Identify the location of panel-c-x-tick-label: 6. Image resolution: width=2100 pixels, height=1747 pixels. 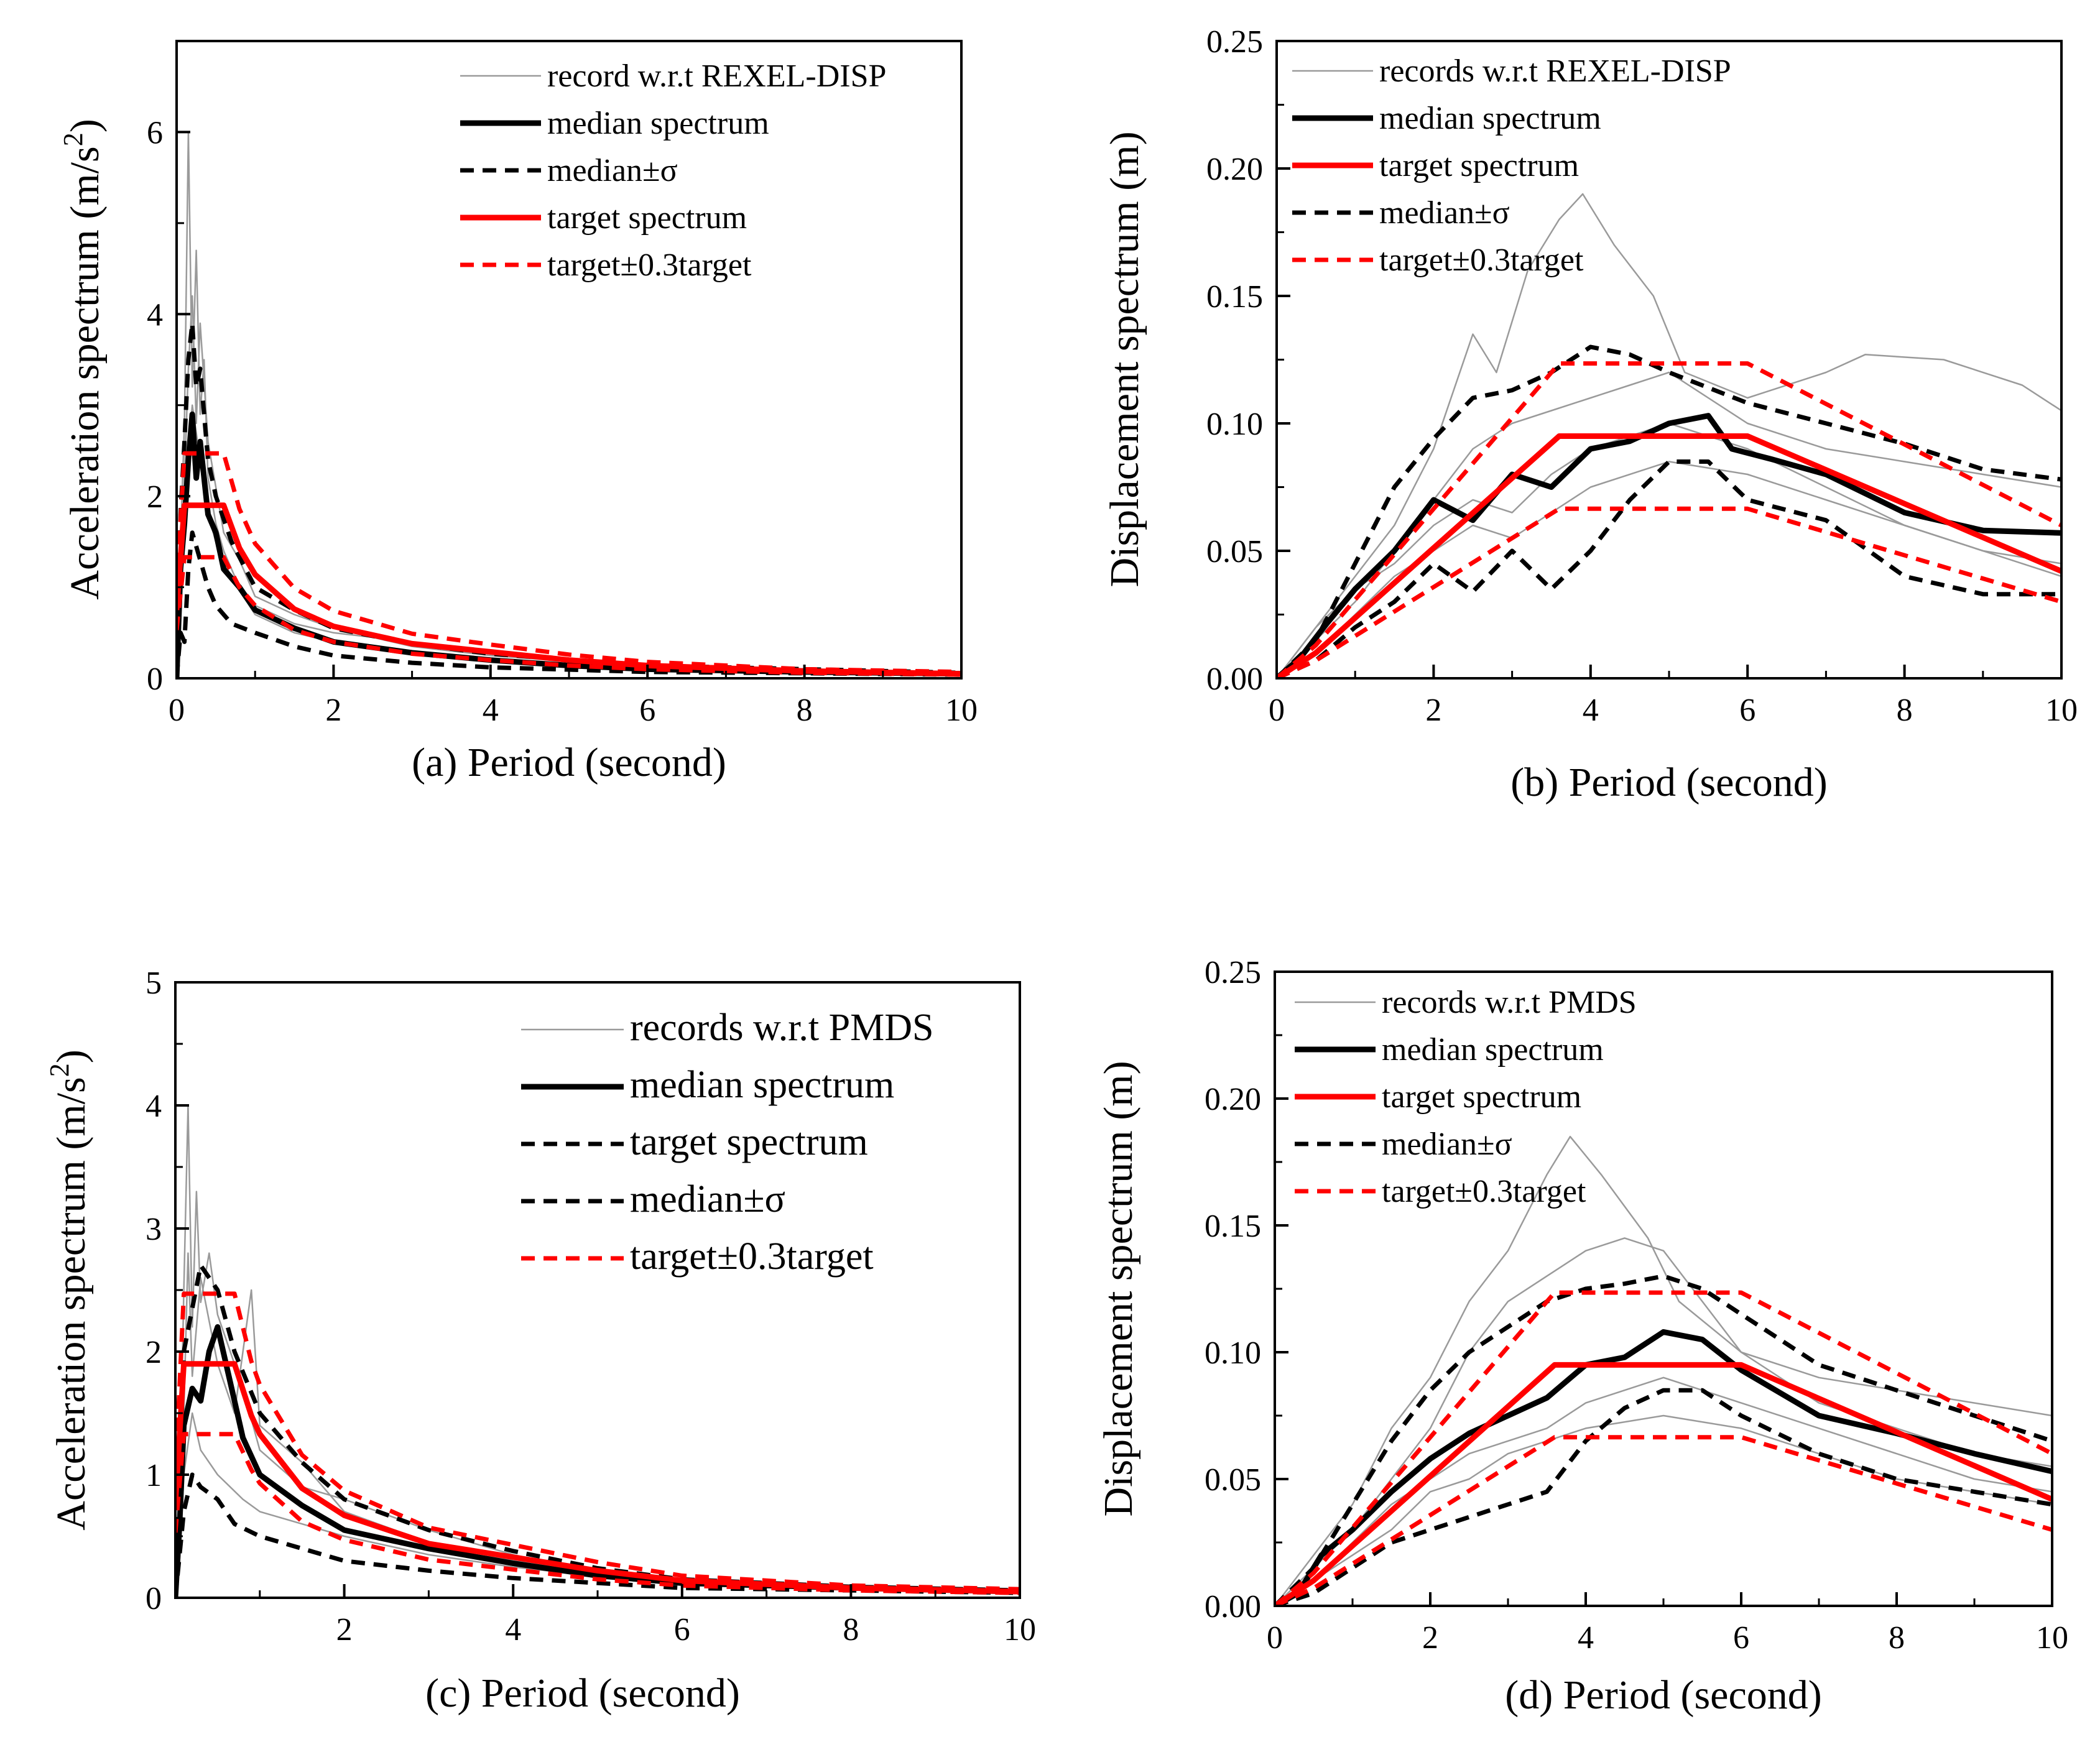
(682, 1630).